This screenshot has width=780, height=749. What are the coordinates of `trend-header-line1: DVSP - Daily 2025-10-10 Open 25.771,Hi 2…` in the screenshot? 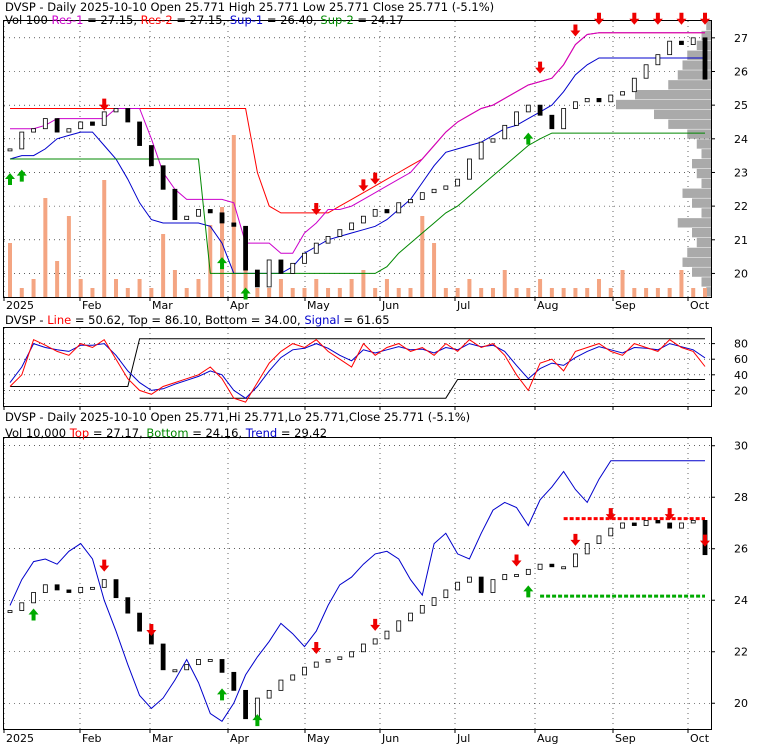 It's located at (237, 417).